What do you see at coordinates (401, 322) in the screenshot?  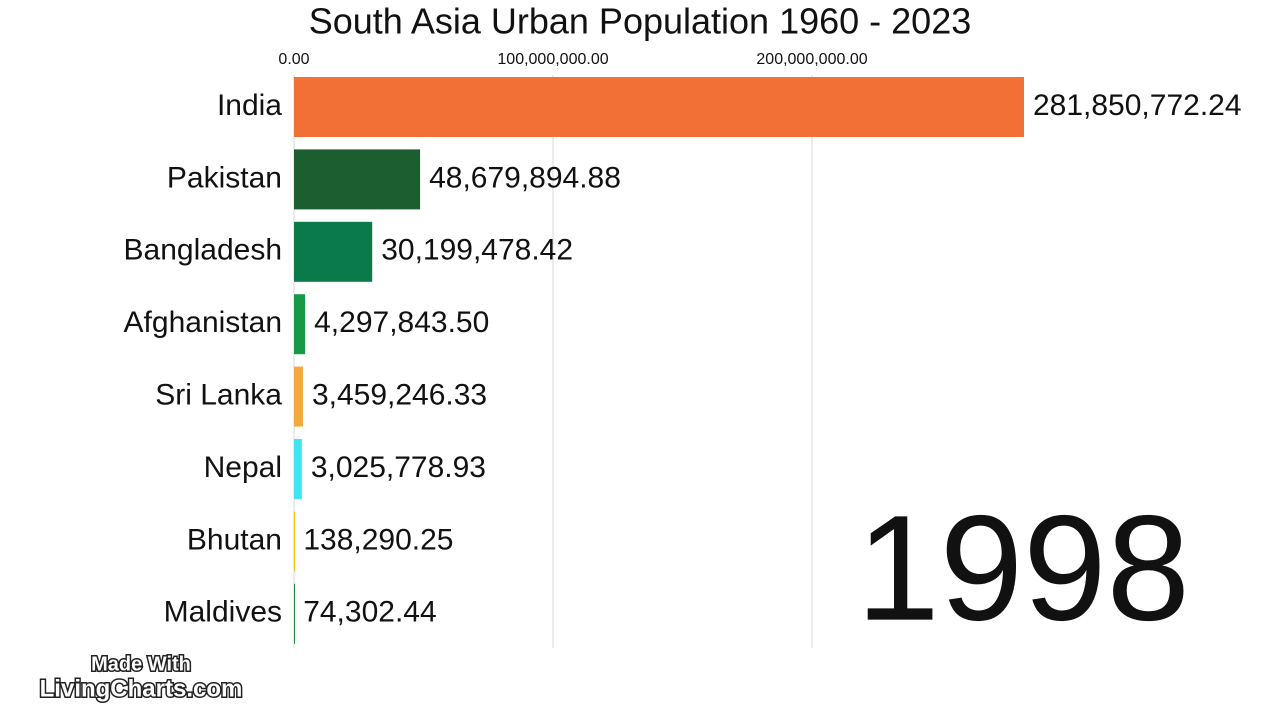 I see `value-label: 4,297,843.50` at bounding box center [401, 322].